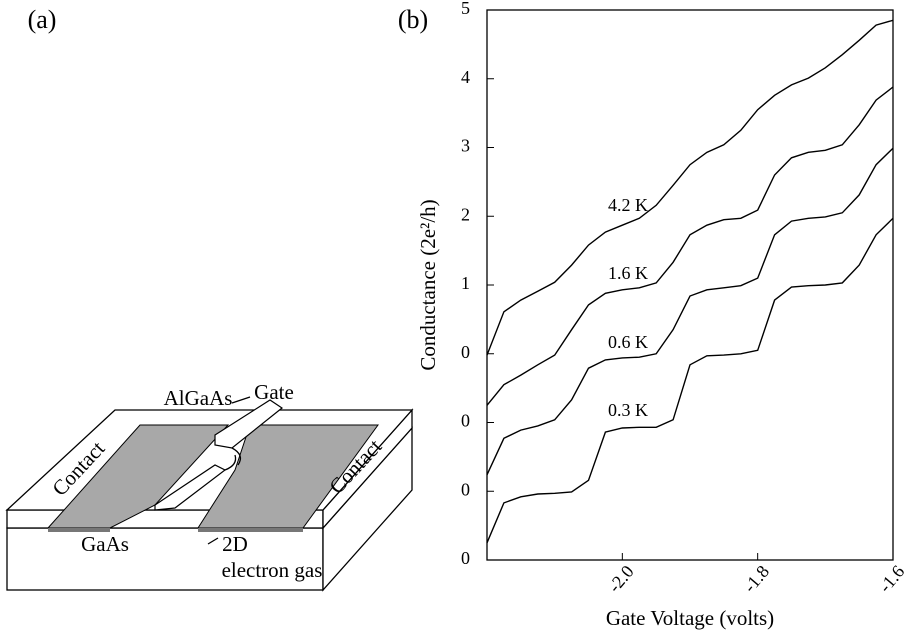  I want to click on x-tick-label: -1.8, so click(756, 578).